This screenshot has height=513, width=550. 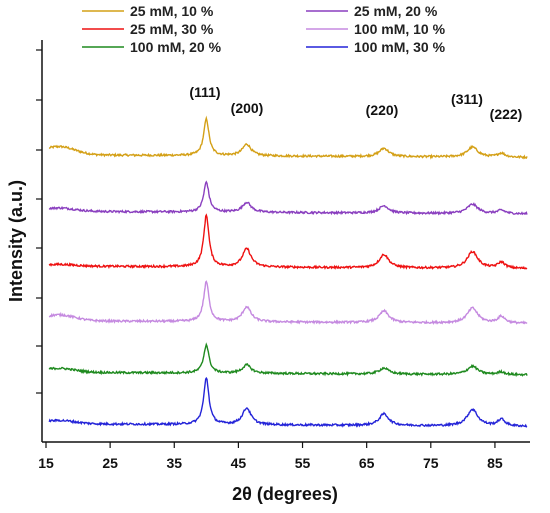 What do you see at coordinates (400, 47) in the screenshot?
I see `legend-label: 100 mM, 30 %` at bounding box center [400, 47].